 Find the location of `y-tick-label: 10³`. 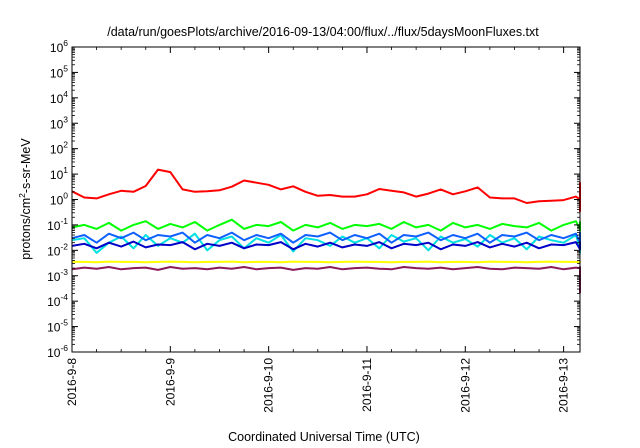

y-tick-label: 10³ is located at coordinates (59, 122).